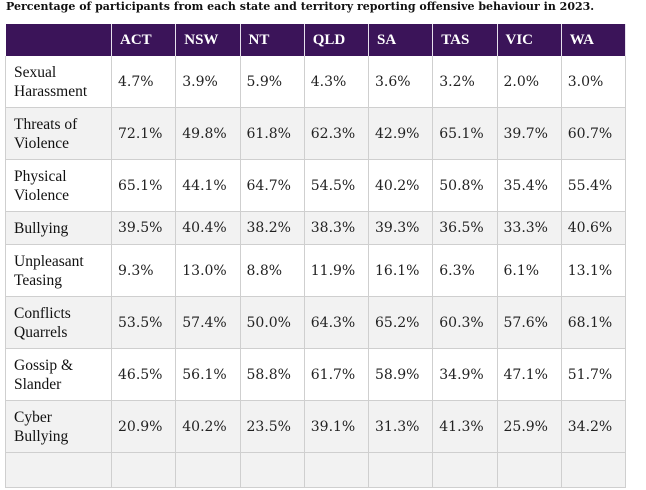 The width and height of the screenshot is (646, 490). What do you see at coordinates (594, 185) in the screenshot?
I see `value-cell: 55.4%` at bounding box center [594, 185].